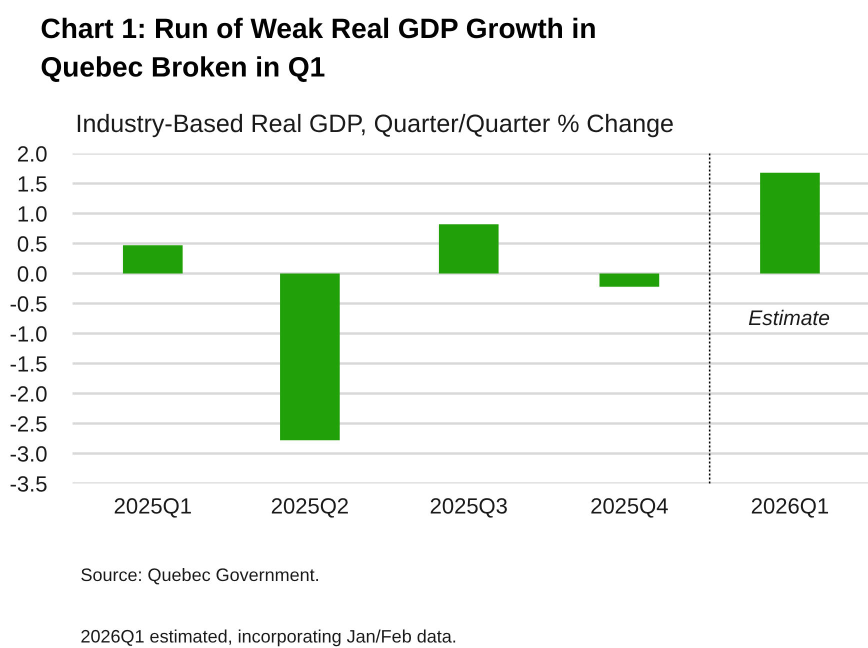 This screenshot has height=648, width=868. I want to click on y-tick-label: 0.5, so click(32, 244).